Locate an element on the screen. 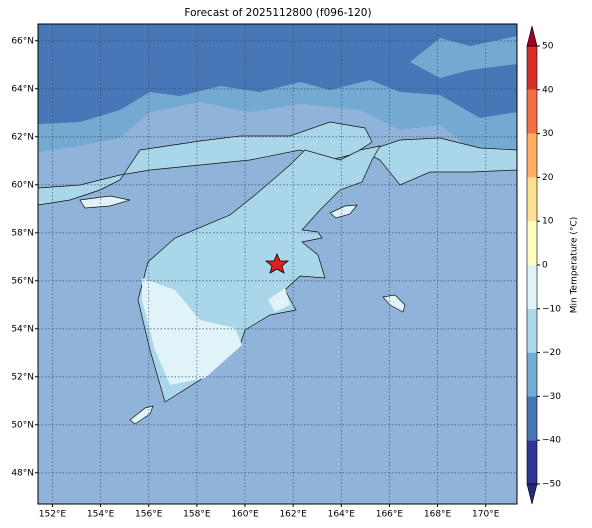 This screenshot has height=528, width=592. colorbar-over is located at coordinates (532, 36).